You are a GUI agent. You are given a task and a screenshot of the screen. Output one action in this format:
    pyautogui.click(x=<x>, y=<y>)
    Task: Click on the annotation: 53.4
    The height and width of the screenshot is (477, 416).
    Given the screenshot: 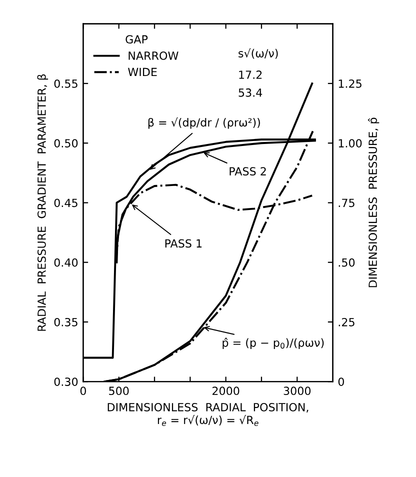 What is the action you would take?
    pyautogui.click(x=250, y=92)
    